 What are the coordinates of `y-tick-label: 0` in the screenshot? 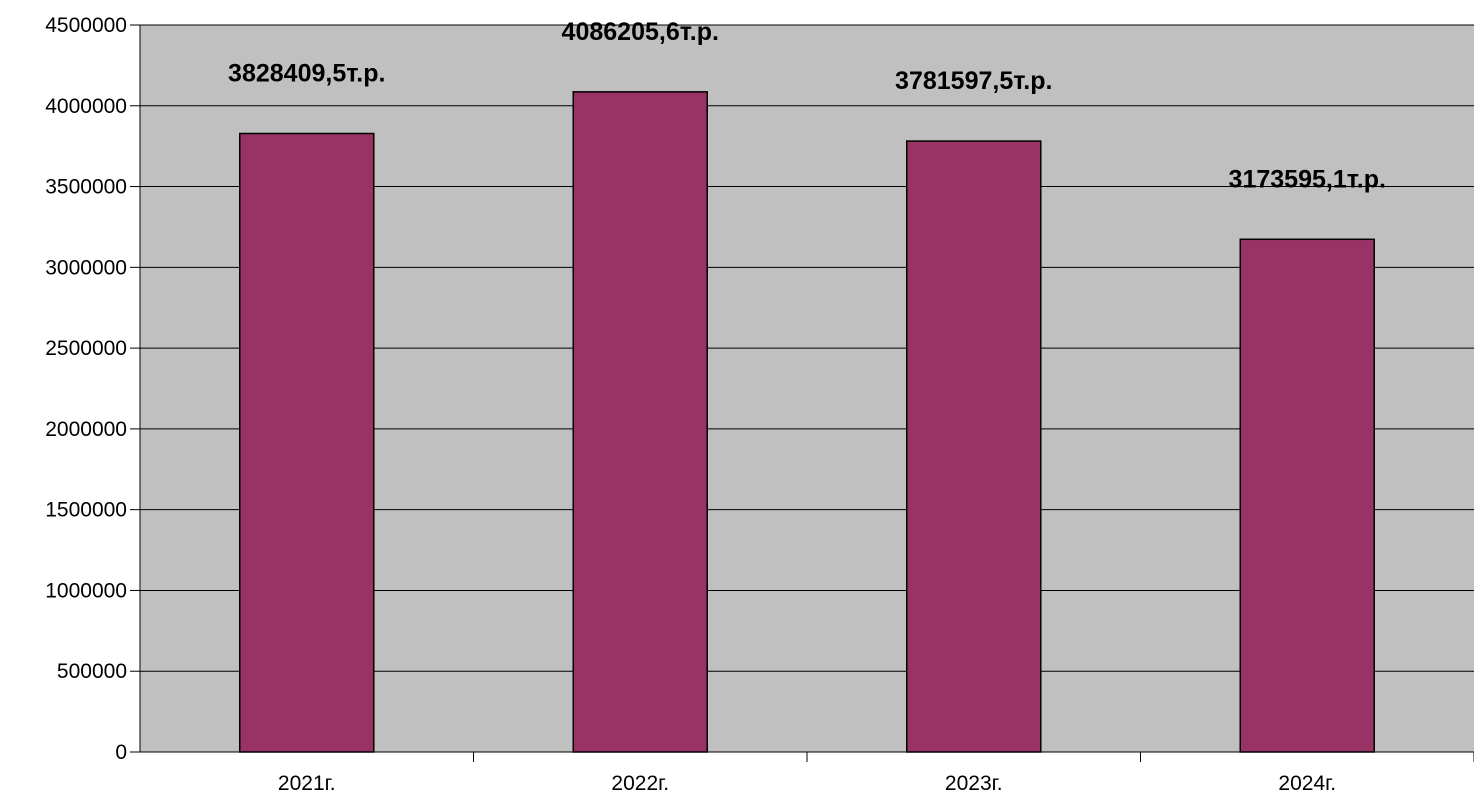 It's located at (121, 752).